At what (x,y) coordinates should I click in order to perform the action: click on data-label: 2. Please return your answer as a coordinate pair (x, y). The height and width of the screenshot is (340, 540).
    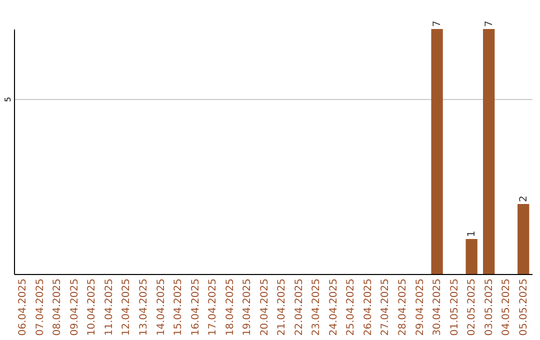
    Looking at the image, I should click on (524, 199).